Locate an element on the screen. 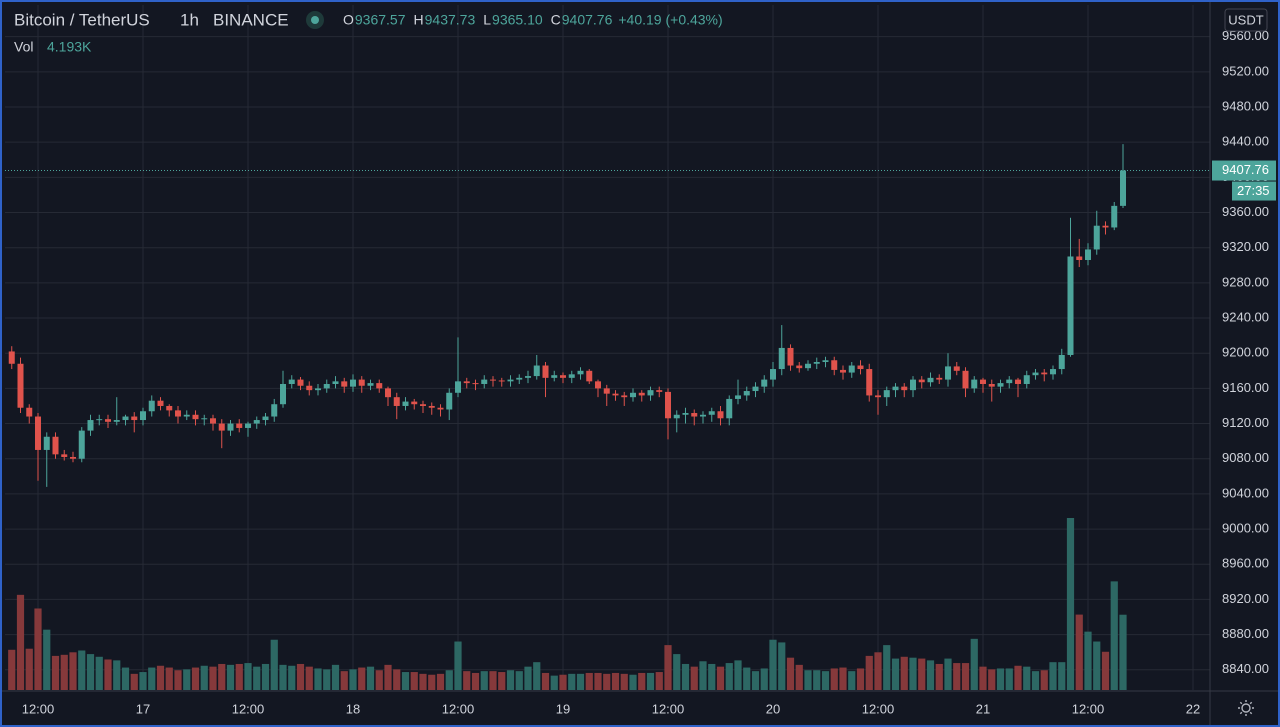 The image size is (1280, 727). gear-core is located at coordinates (1246, 708).